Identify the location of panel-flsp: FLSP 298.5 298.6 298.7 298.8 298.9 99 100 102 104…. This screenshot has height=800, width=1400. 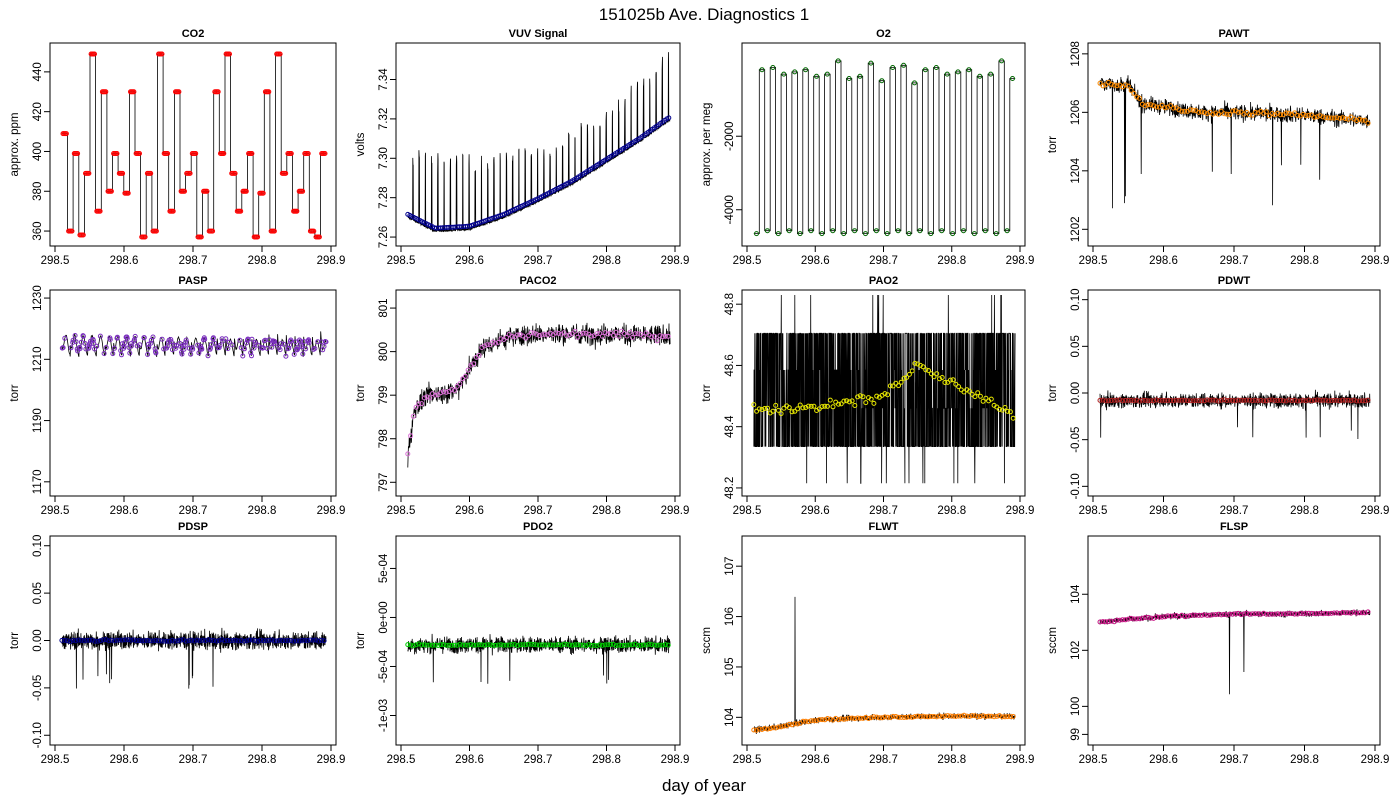
(1218, 643).